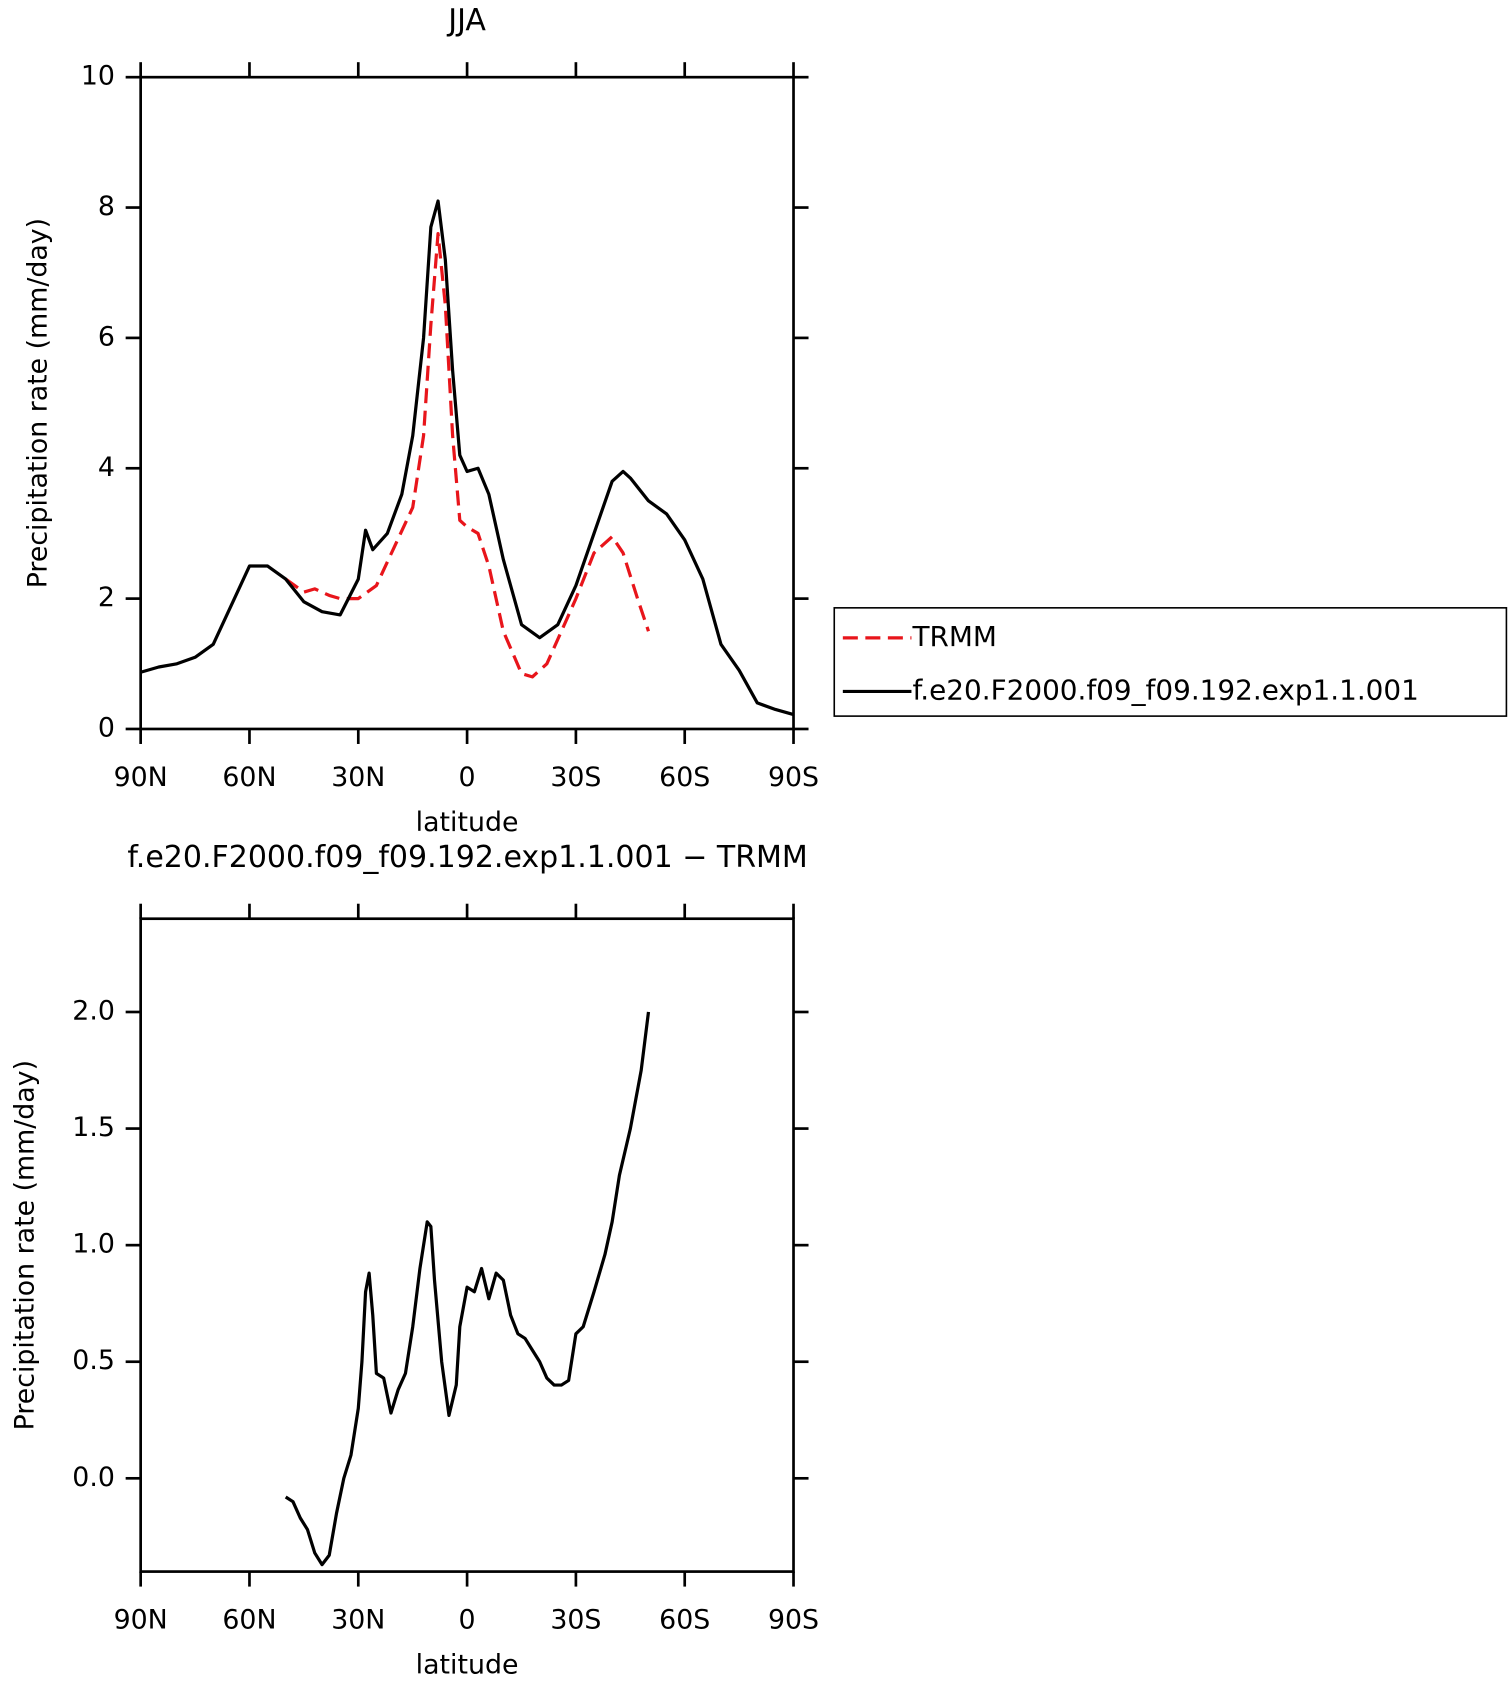 The image size is (1512, 1682). I want to click on y-tick-label: 10, so click(98, 76).